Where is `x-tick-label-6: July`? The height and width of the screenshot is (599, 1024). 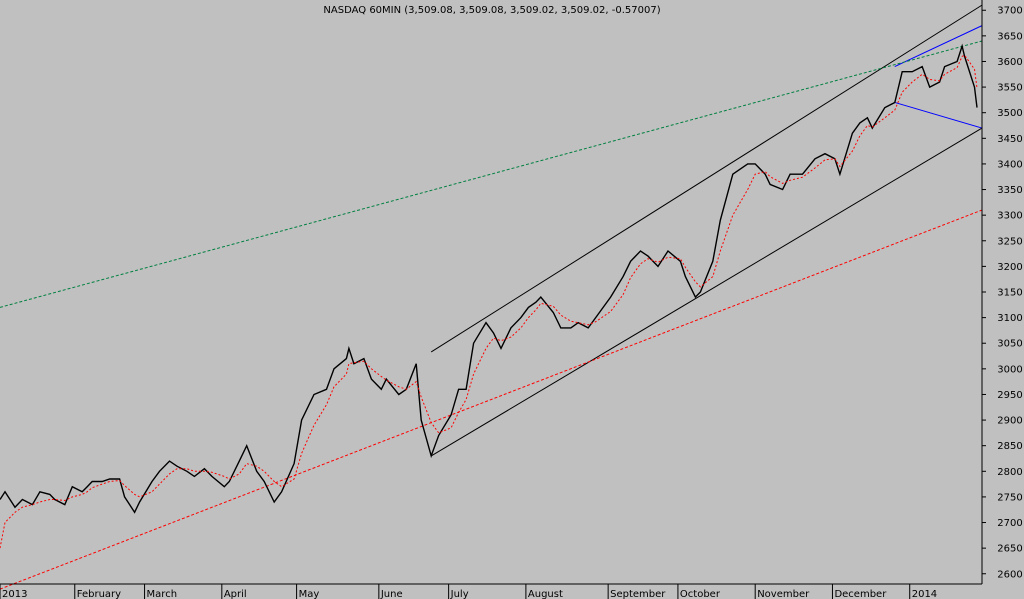
x-tick-label-6: July is located at coordinates (459, 594).